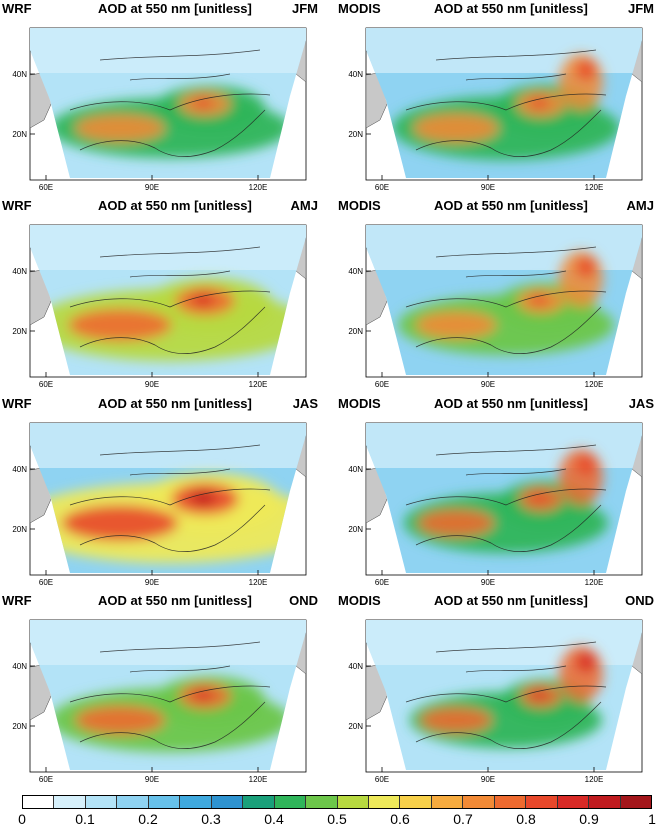  I want to click on panel-header: WRF AOD at 550 nm [unitless] OND, so click(160, 601).